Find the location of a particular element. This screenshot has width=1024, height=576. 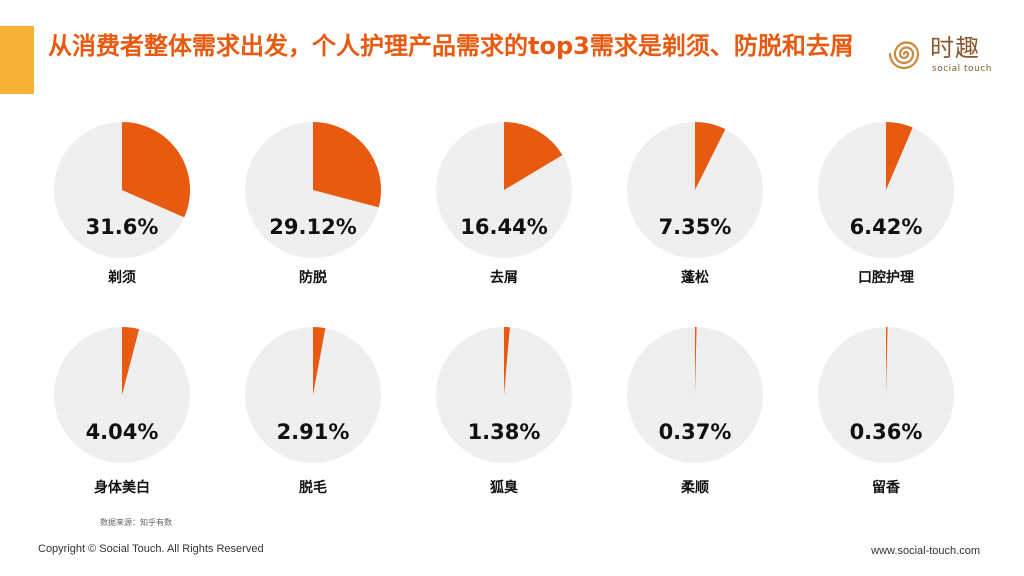

pie-category-label: 脱毛 is located at coordinates (313, 488).